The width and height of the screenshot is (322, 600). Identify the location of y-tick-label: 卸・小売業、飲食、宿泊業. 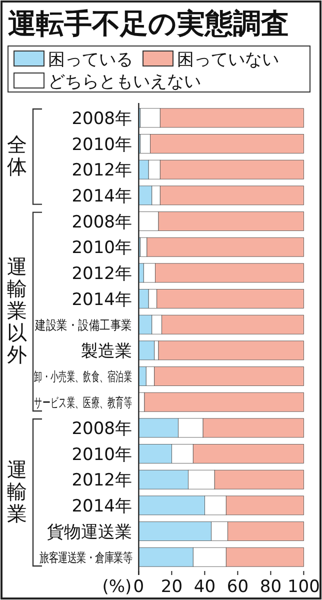
(83, 376).